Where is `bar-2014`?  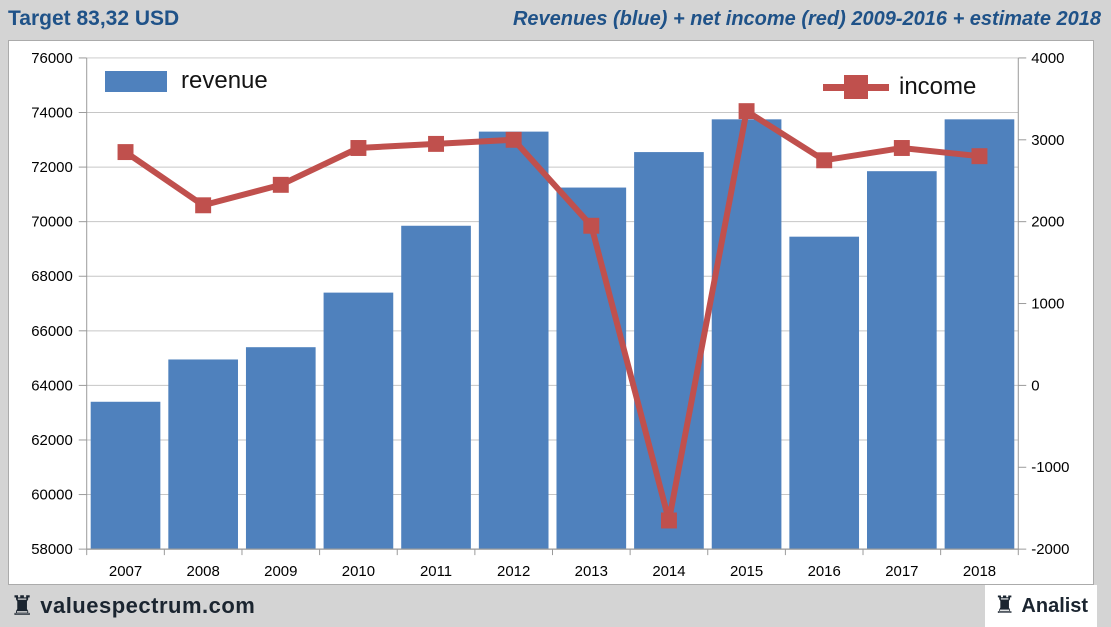 bar-2014 is located at coordinates (669, 351).